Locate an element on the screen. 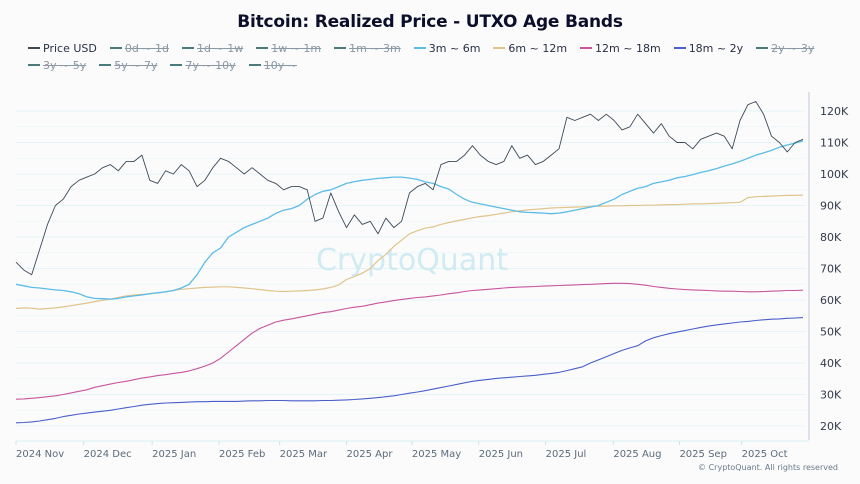 Image resolution: width=860 pixels, height=484 pixels. legend-item: 3m ~ 6m is located at coordinates (447, 48).